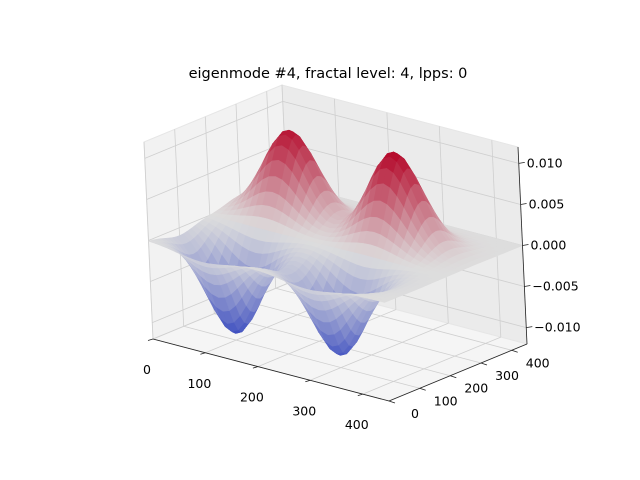 The width and height of the screenshot is (640, 480). What do you see at coordinates (545, 162) in the screenshot?
I see `z-tick-label: 0.010` at bounding box center [545, 162].